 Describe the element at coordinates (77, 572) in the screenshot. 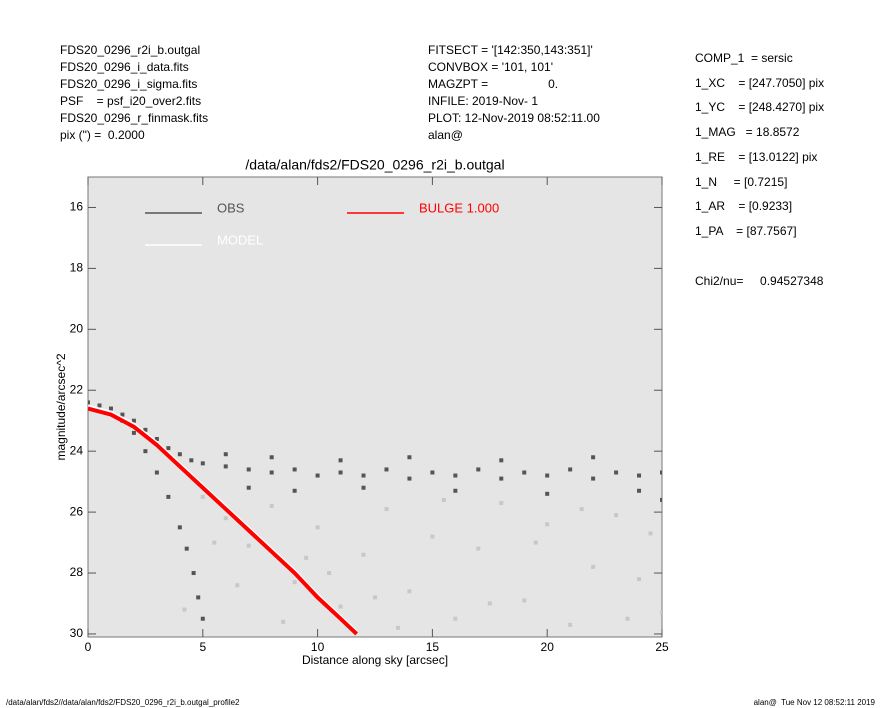

I see `y-tick-label: 28` at that location.